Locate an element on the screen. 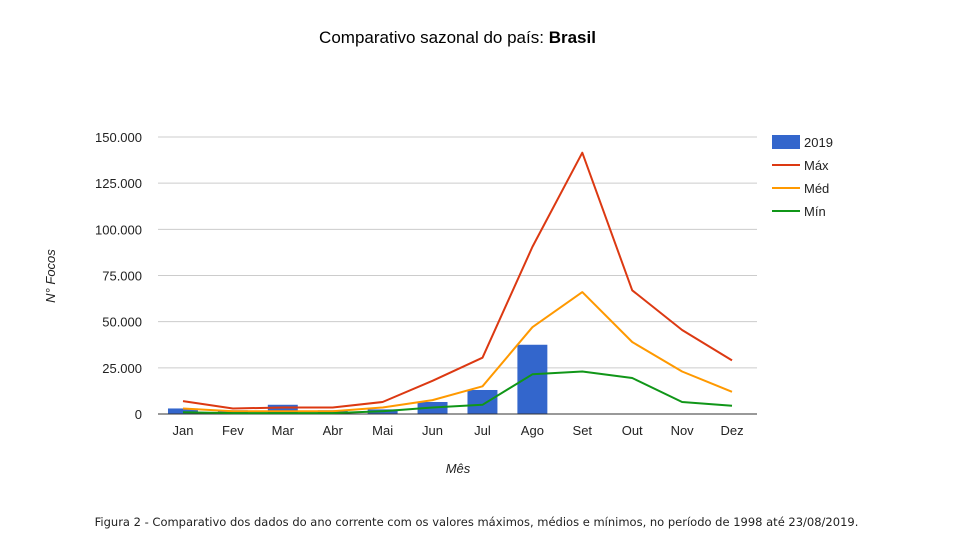  legend-label: 2019 is located at coordinates (818, 142).